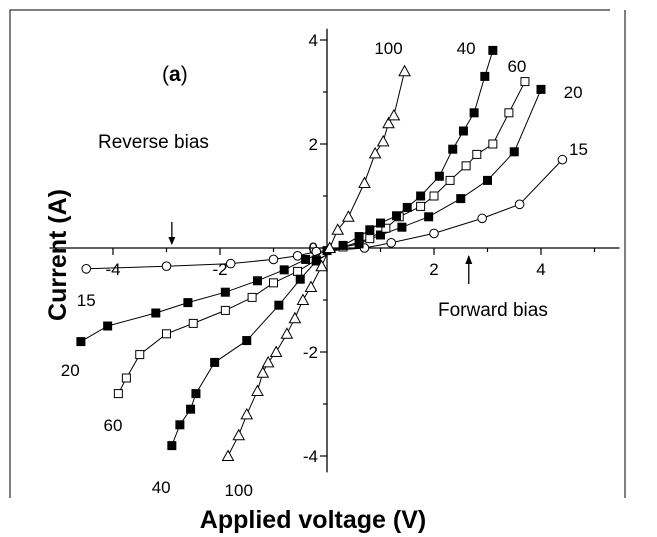 The width and height of the screenshot is (657, 537). What do you see at coordinates (86, 300) in the screenshot?
I see `series-label-left-15: 15` at bounding box center [86, 300].